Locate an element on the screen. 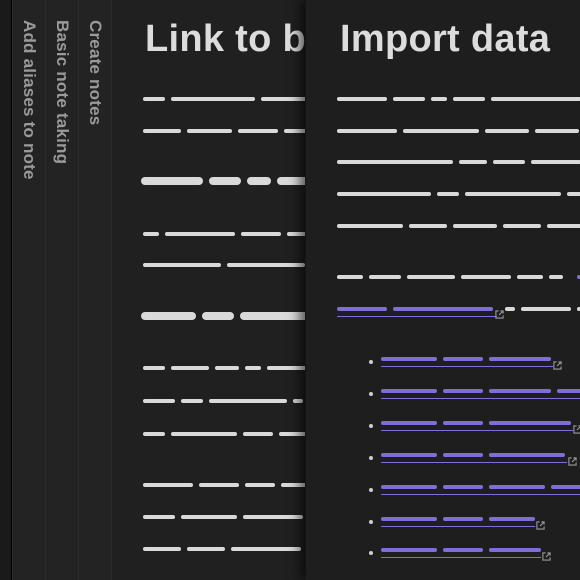 This screenshot has width=580, height=580. stacked-tab-basic-note-taking: Basic note taking is located at coordinates (62, 290).